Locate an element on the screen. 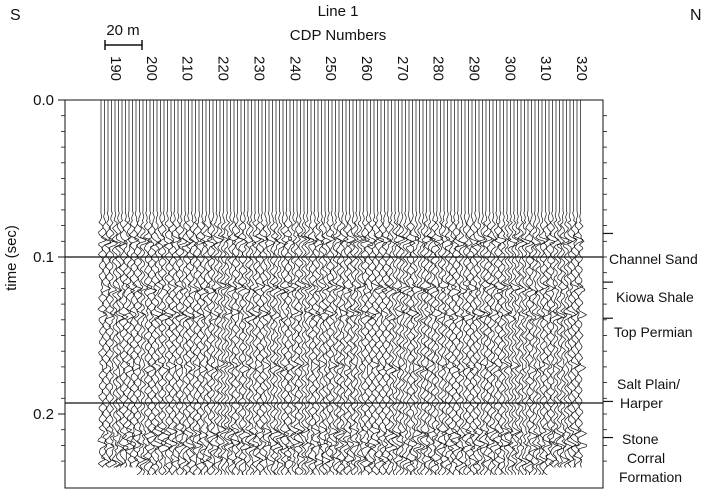 The image size is (728, 496). south-direction-label: S is located at coordinates (15, 15).